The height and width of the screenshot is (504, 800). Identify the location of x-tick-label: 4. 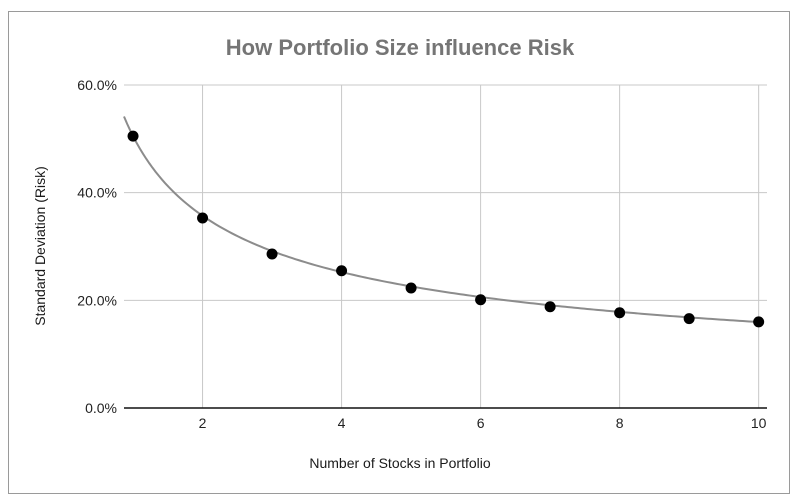
(342, 423).